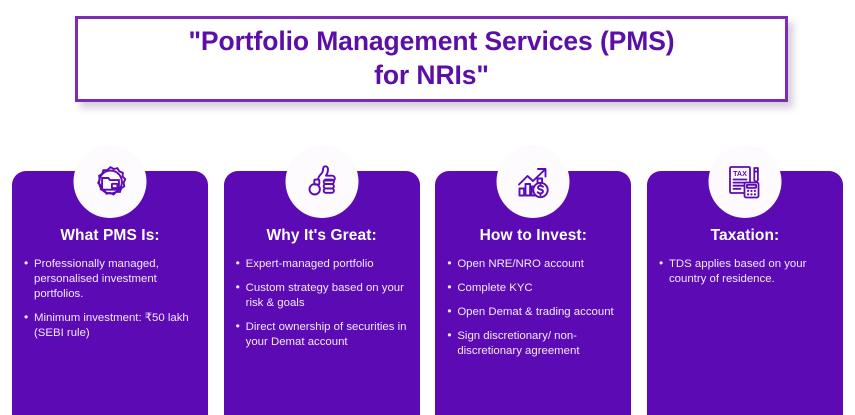 Image resolution: width=855 pixels, height=415 pixels. What do you see at coordinates (533, 312) in the screenshot?
I see `list-item: Open Demat & trading account` at bounding box center [533, 312].